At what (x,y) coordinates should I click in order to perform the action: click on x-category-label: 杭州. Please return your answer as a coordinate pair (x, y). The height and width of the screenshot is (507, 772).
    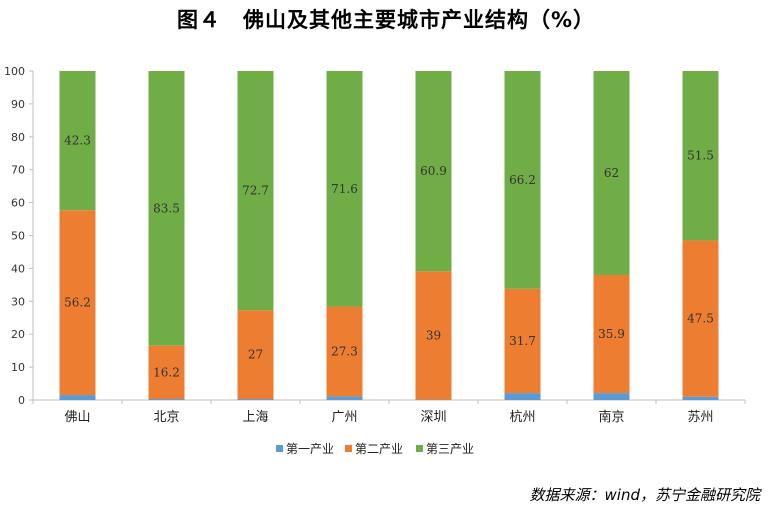
    Looking at the image, I should click on (522, 417).